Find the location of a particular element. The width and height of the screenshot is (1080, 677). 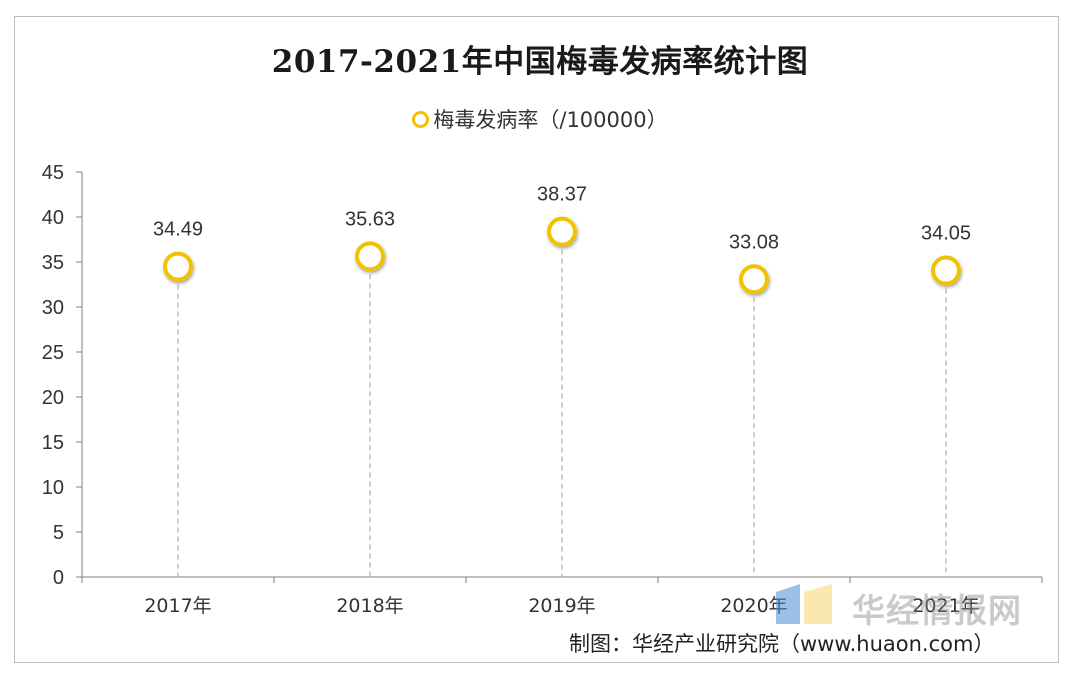

data-label: 38.37 is located at coordinates (562, 195).